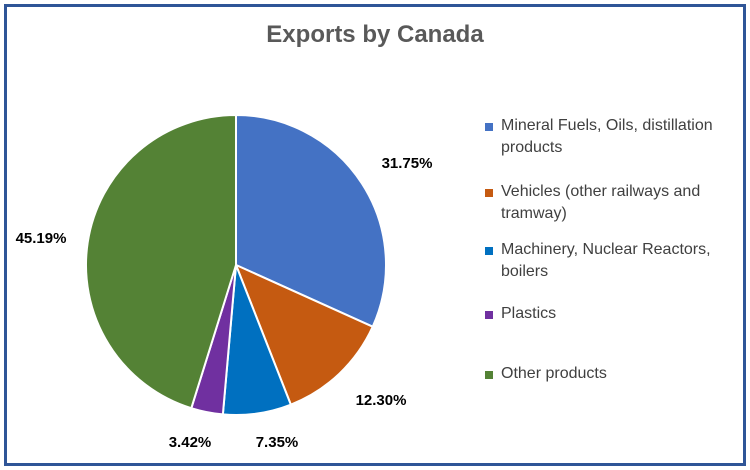  What do you see at coordinates (190, 442) in the screenshot?
I see `slice-data-label: 3.42%` at bounding box center [190, 442].